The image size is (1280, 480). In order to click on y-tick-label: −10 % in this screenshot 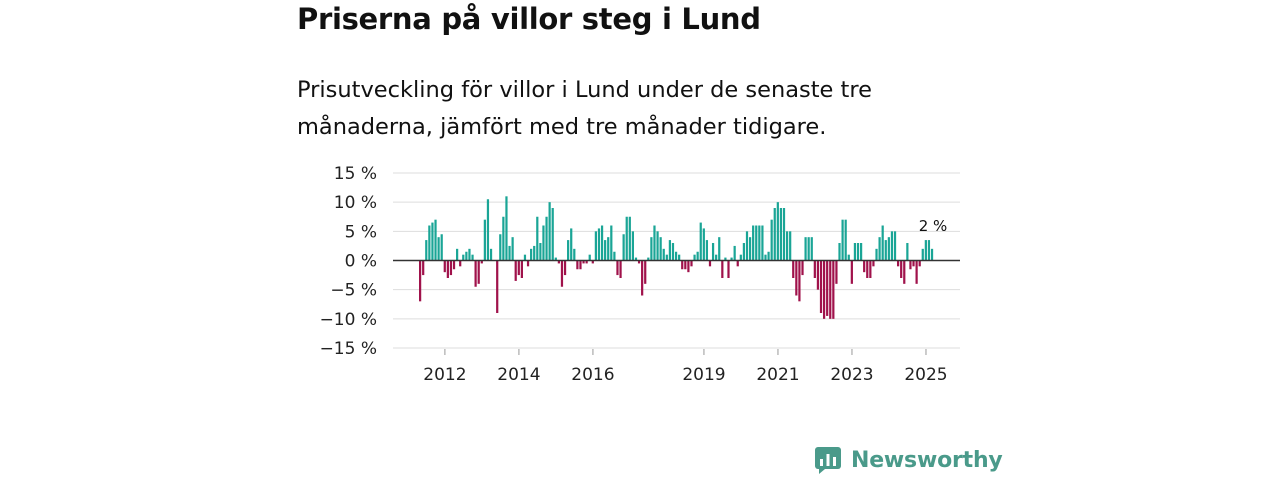, I will do `click(348, 320)`.